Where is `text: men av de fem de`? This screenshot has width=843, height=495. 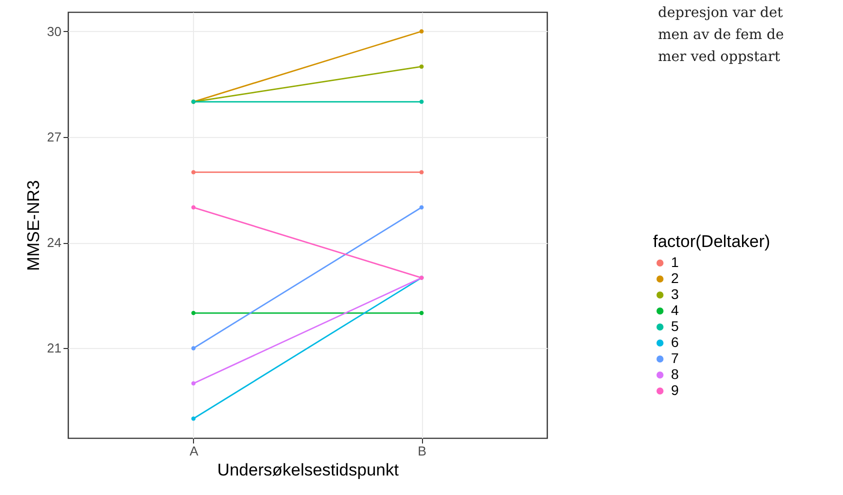
text: men av de fem de is located at coordinates (721, 35).